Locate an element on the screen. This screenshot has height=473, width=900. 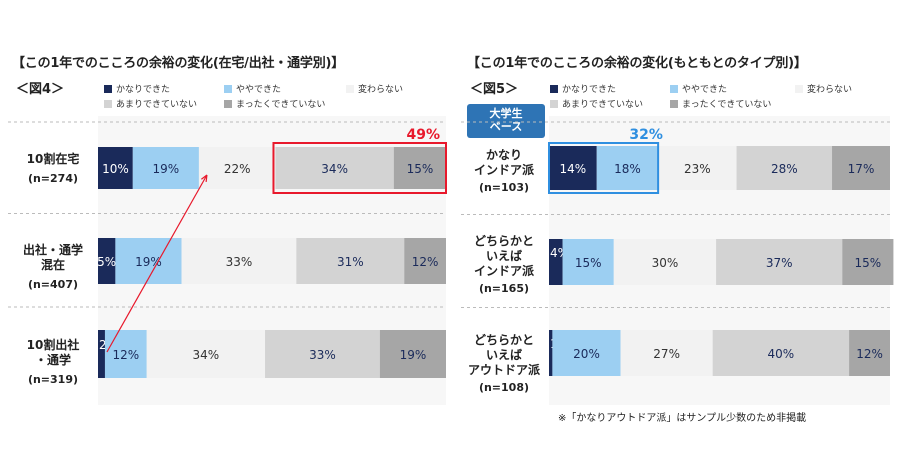
data-label: 30% is located at coordinates (665, 263).